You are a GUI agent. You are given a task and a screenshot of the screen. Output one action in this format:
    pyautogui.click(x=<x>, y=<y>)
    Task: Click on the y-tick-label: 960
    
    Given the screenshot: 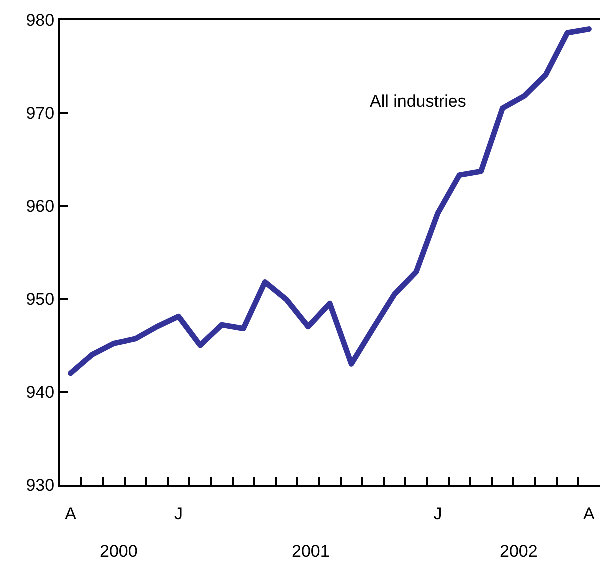 What is the action you would take?
    pyautogui.click(x=40, y=206)
    